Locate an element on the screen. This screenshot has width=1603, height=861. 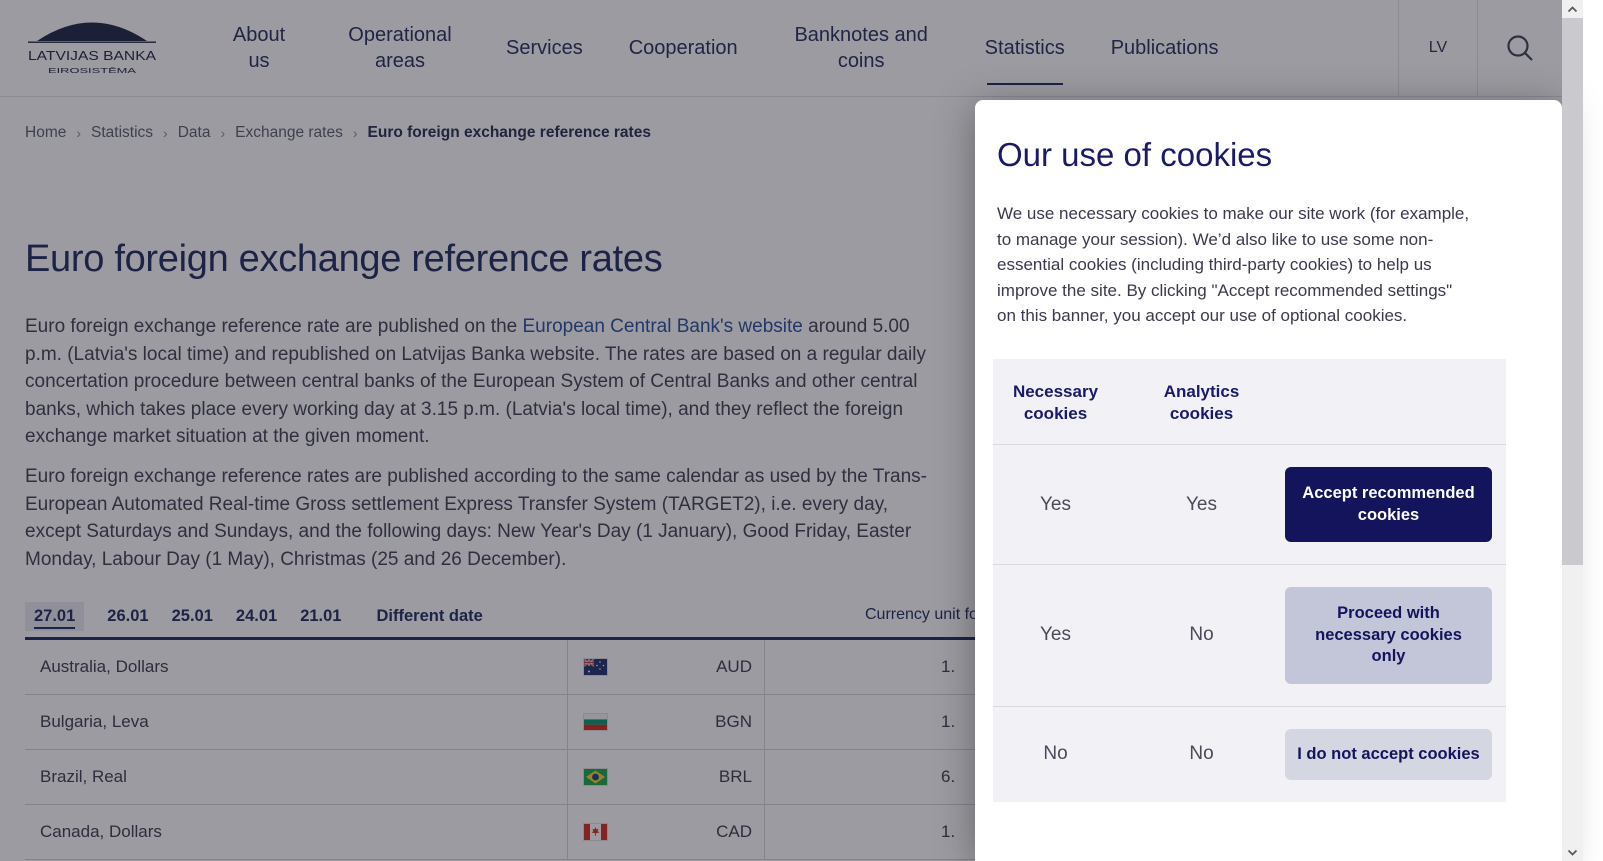
currency-name: Bulgaria, Leva is located at coordinates (94, 721).